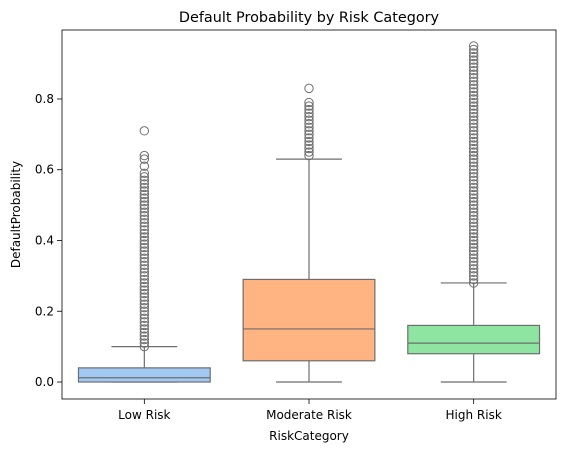  I want to click on y-tick-label: 0.2, so click(44, 311).